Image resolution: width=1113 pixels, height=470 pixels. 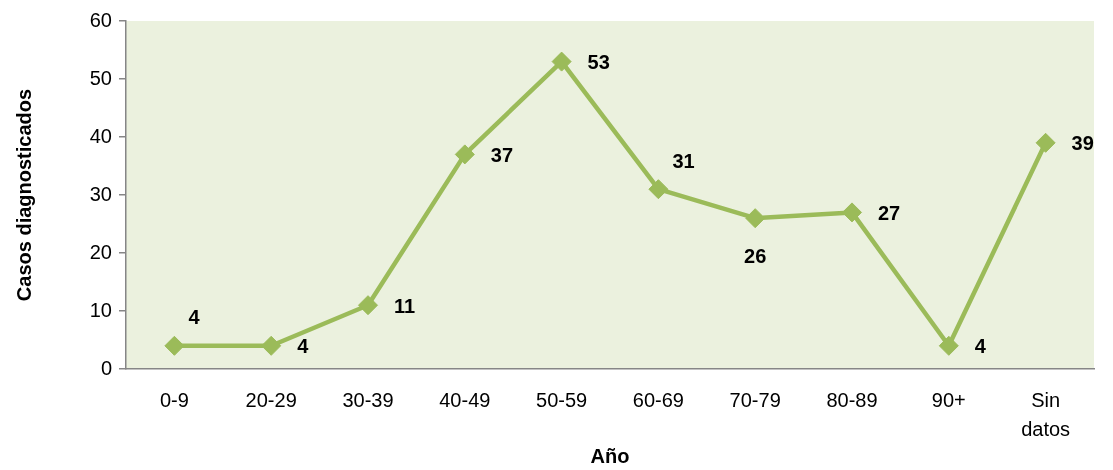 What do you see at coordinates (755, 255) in the screenshot?
I see `data-label: 26` at bounding box center [755, 255].